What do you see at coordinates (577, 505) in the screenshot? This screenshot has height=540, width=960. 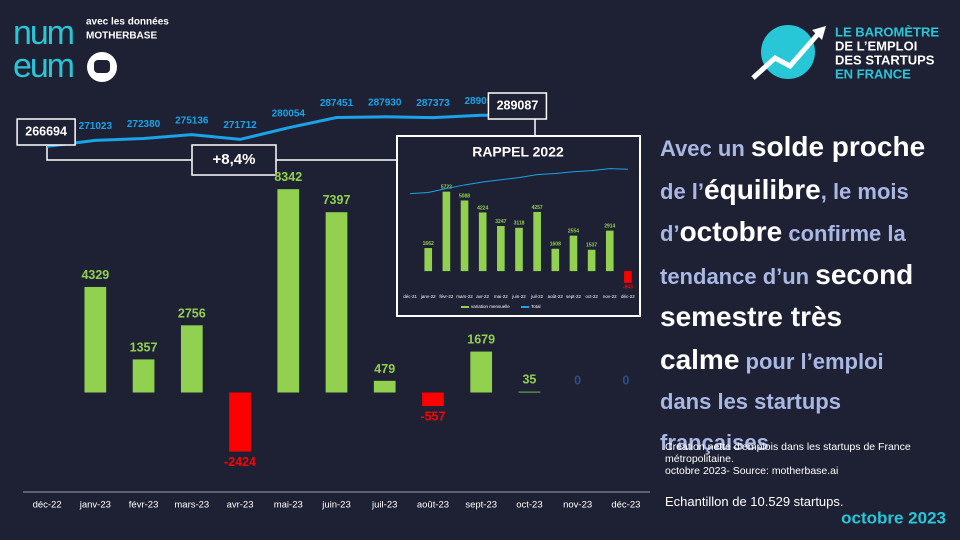 I see `x-tick-label: nov-23` at bounding box center [577, 505].